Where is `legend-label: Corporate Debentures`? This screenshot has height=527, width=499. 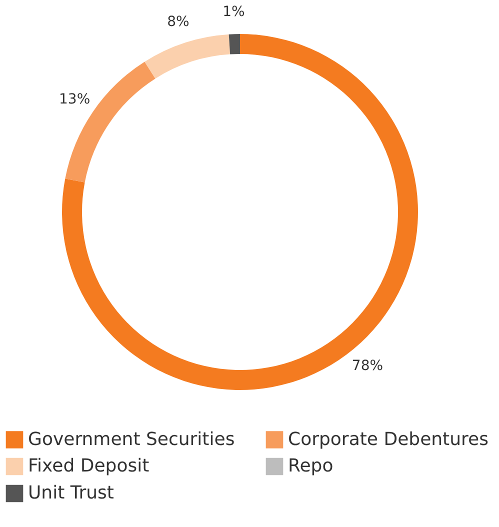 legend-label: Corporate Debentures is located at coordinates (388, 439).